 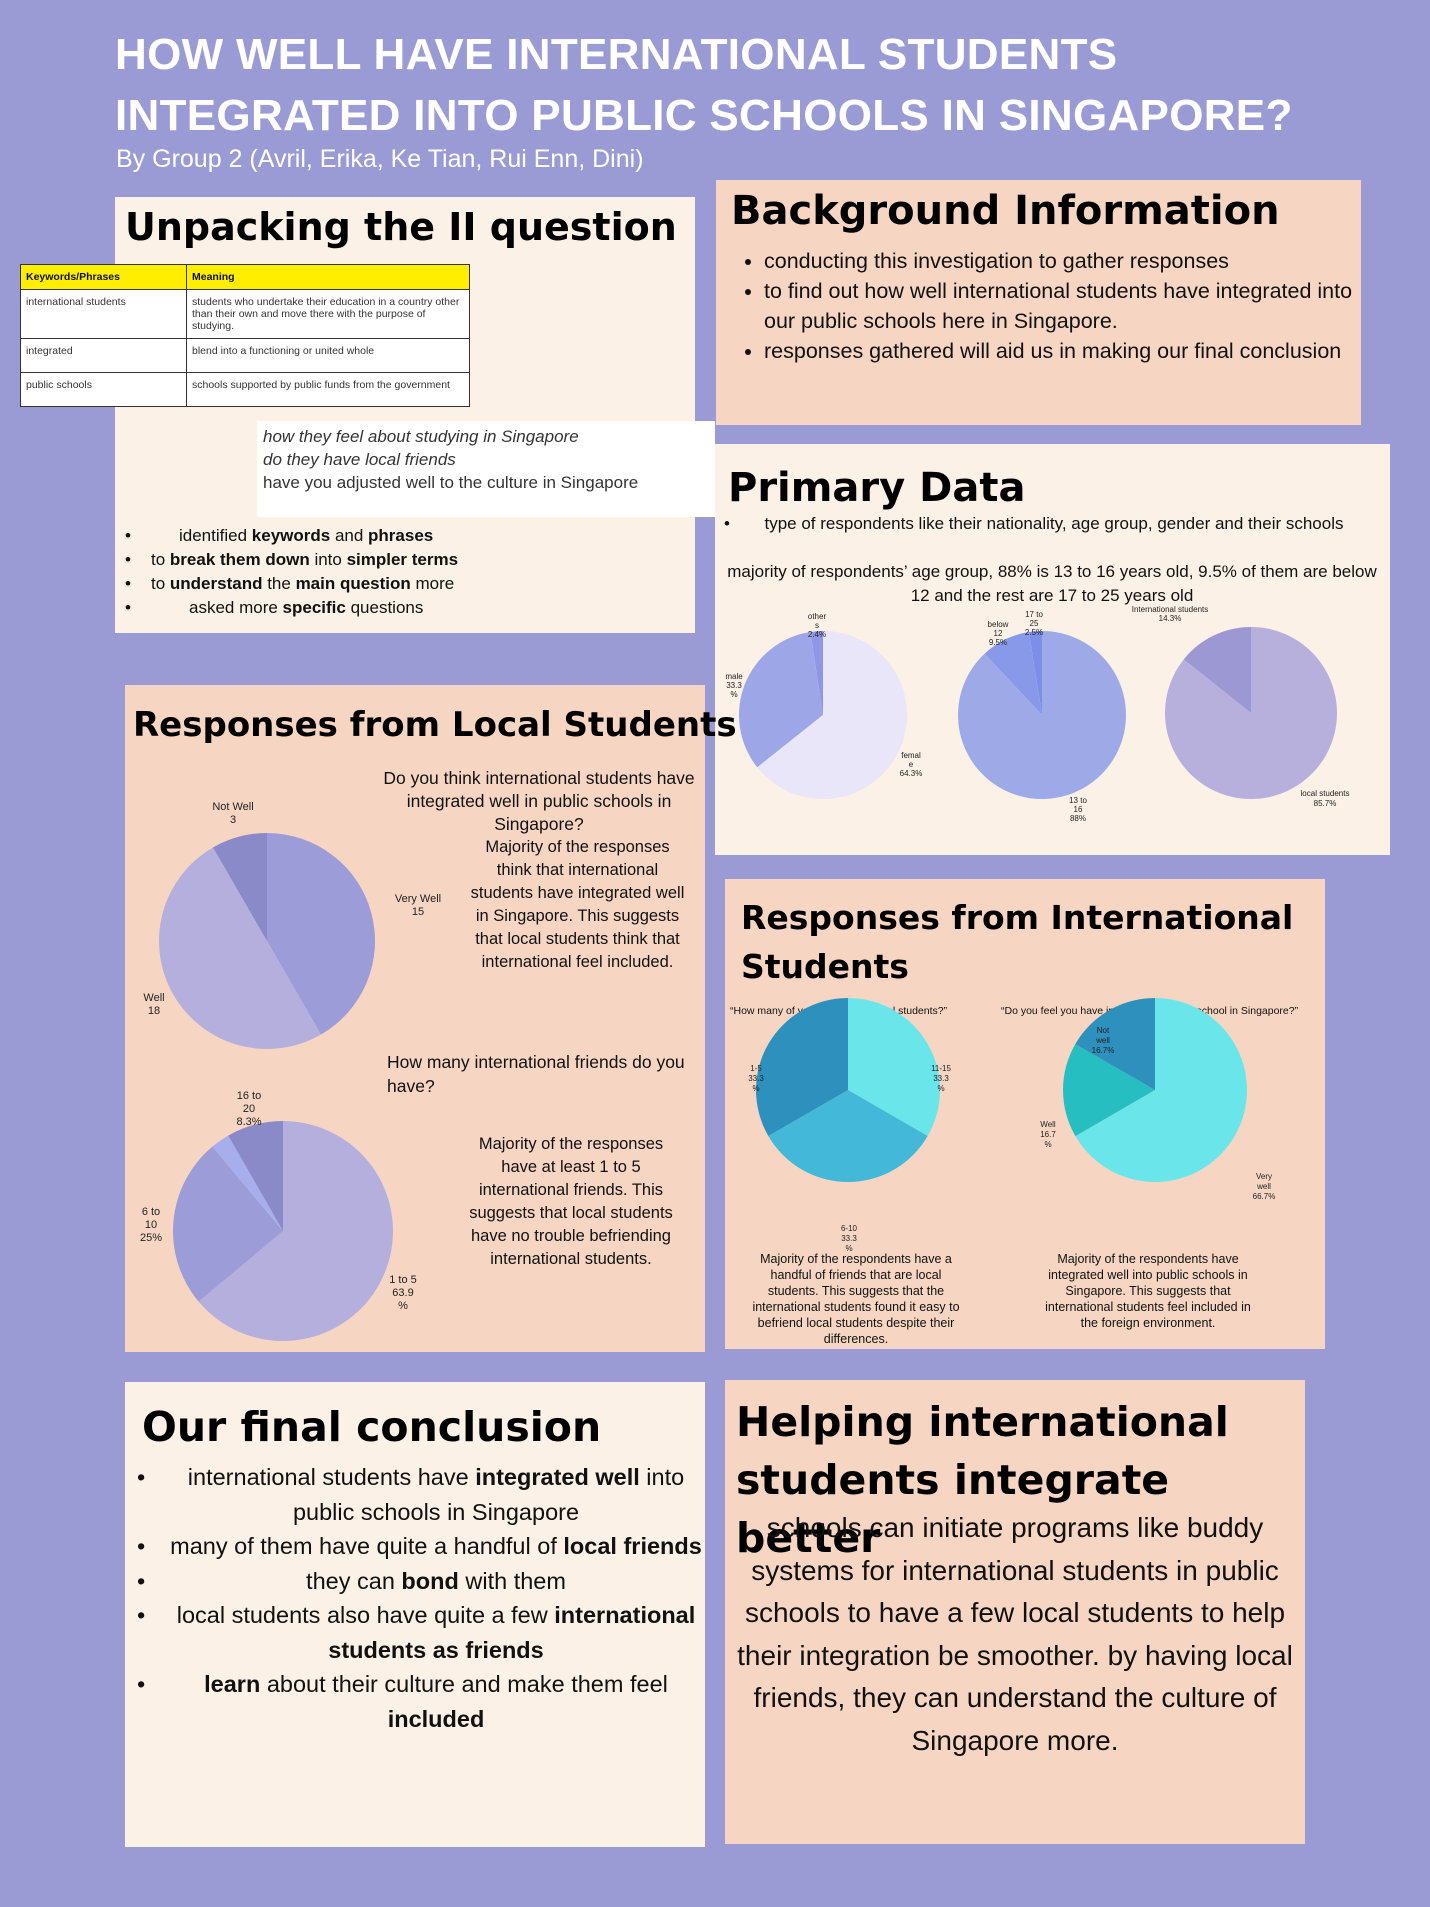 I want to click on pie-slice-local-students, so click(x=1251, y=713).